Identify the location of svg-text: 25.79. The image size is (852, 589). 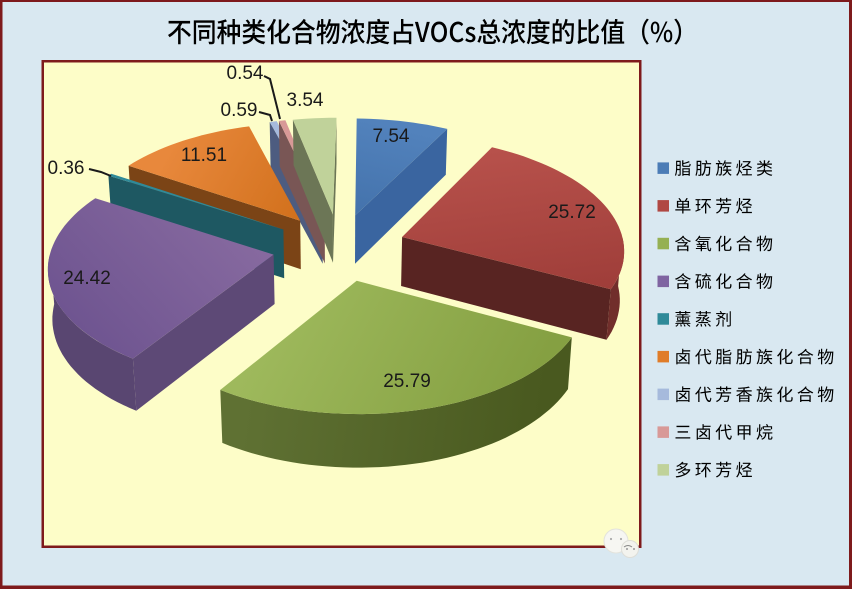
(407, 381).